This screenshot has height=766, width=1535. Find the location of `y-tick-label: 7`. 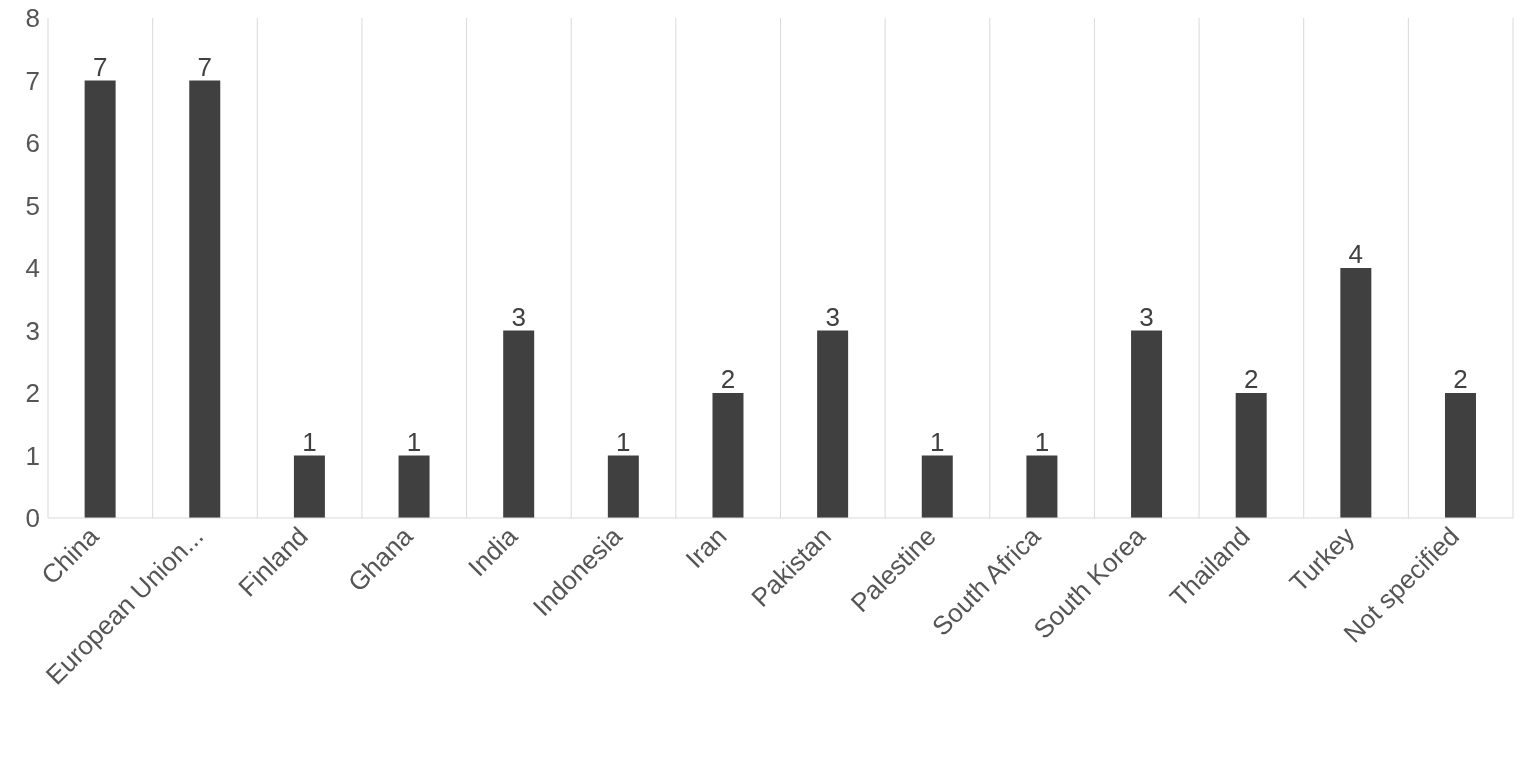

y-tick-label: 7 is located at coordinates (32, 80).